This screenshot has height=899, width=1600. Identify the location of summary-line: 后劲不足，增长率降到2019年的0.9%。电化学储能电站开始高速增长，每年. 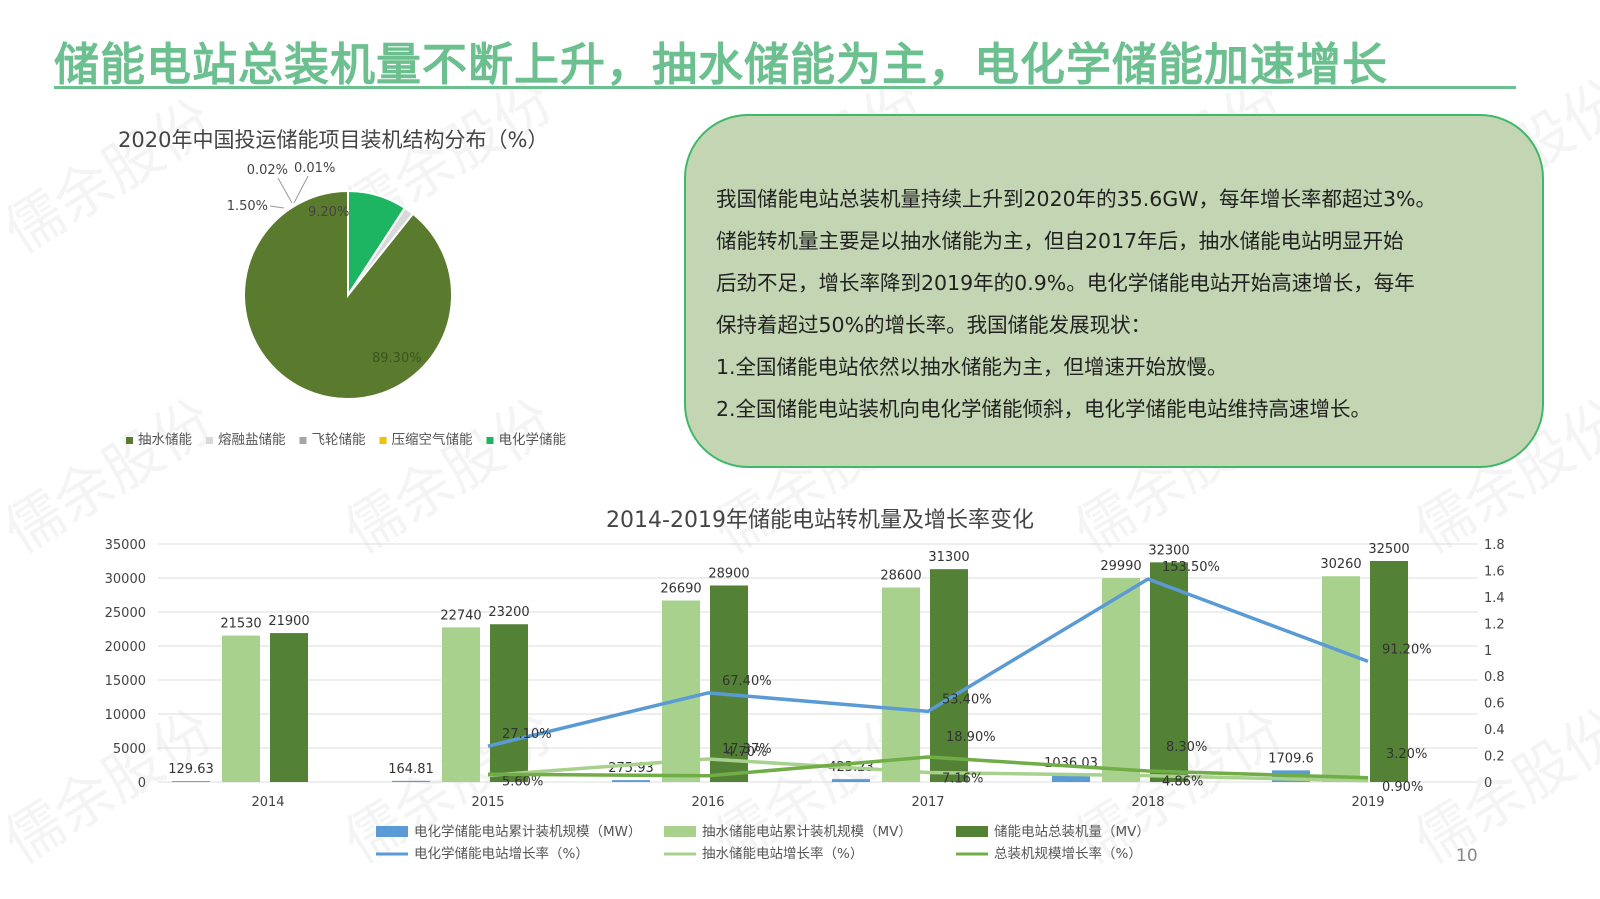
(1065, 283).